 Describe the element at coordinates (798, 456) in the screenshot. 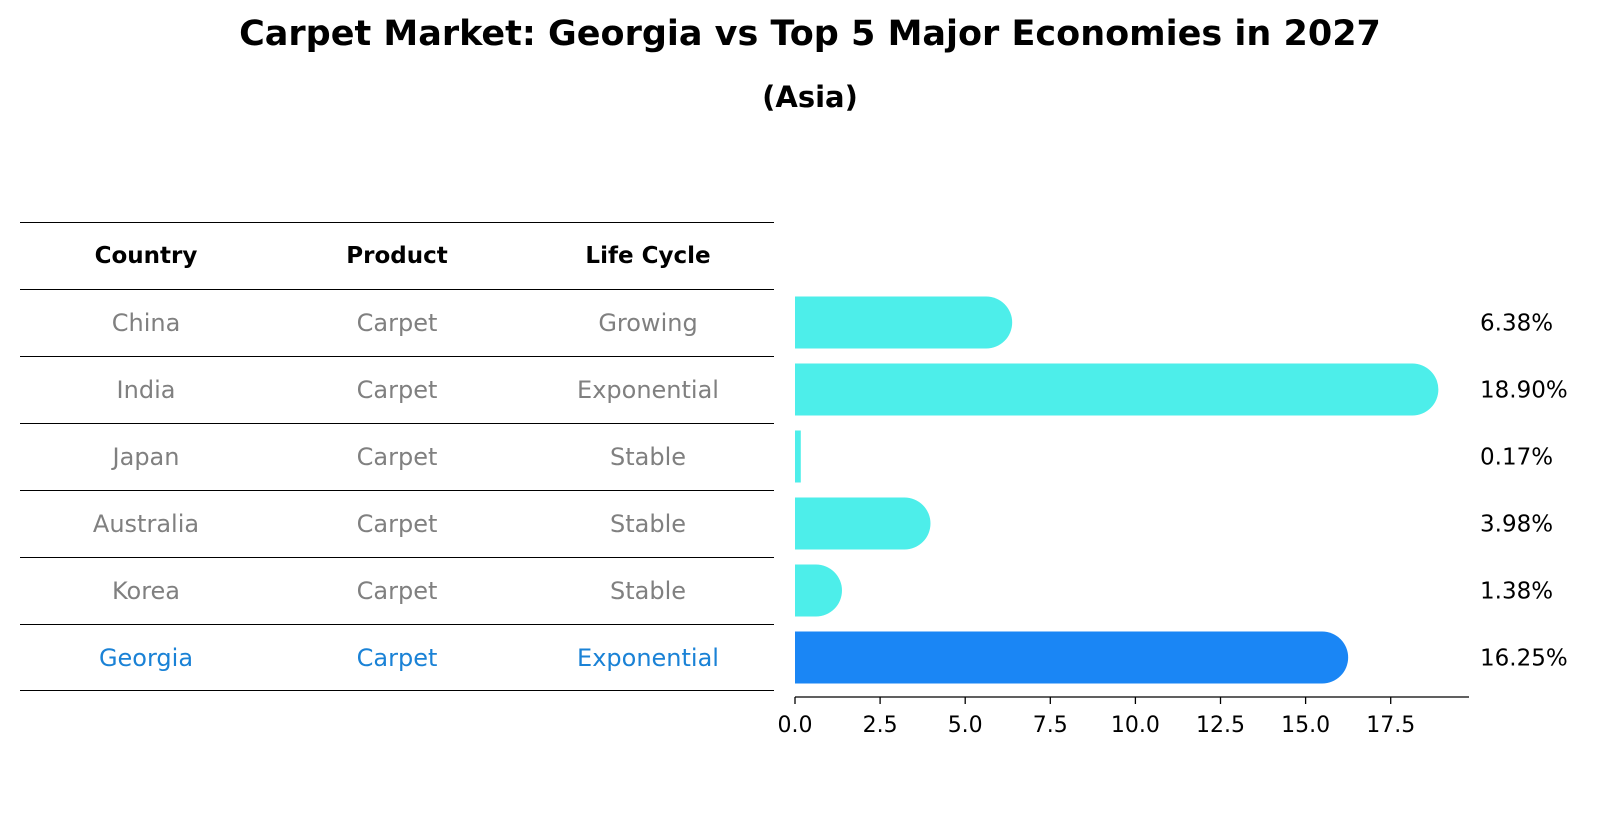

I see `bar-japan` at that location.